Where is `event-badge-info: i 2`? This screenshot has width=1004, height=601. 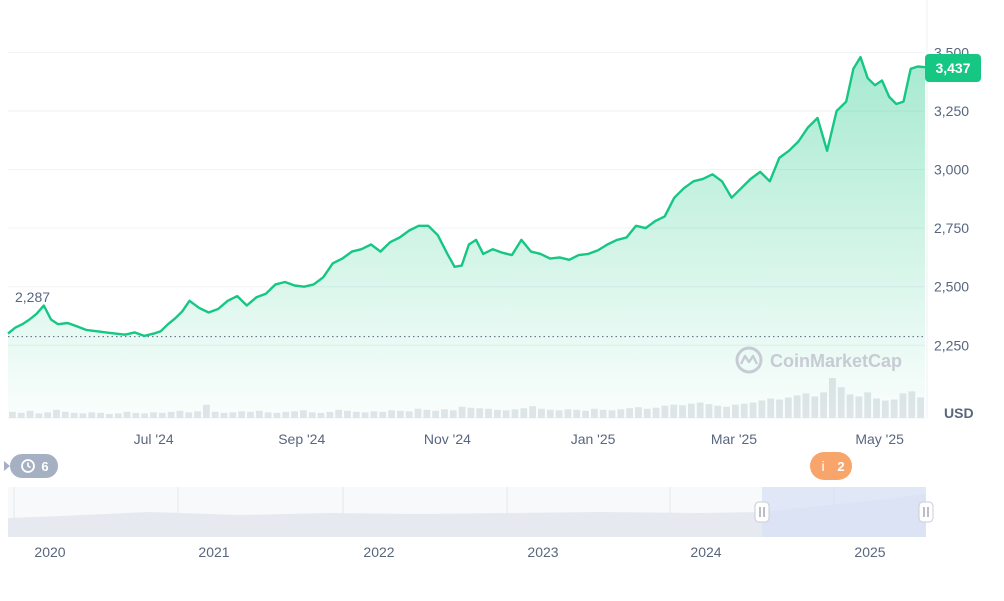 event-badge-info: i 2 is located at coordinates (831, 466).